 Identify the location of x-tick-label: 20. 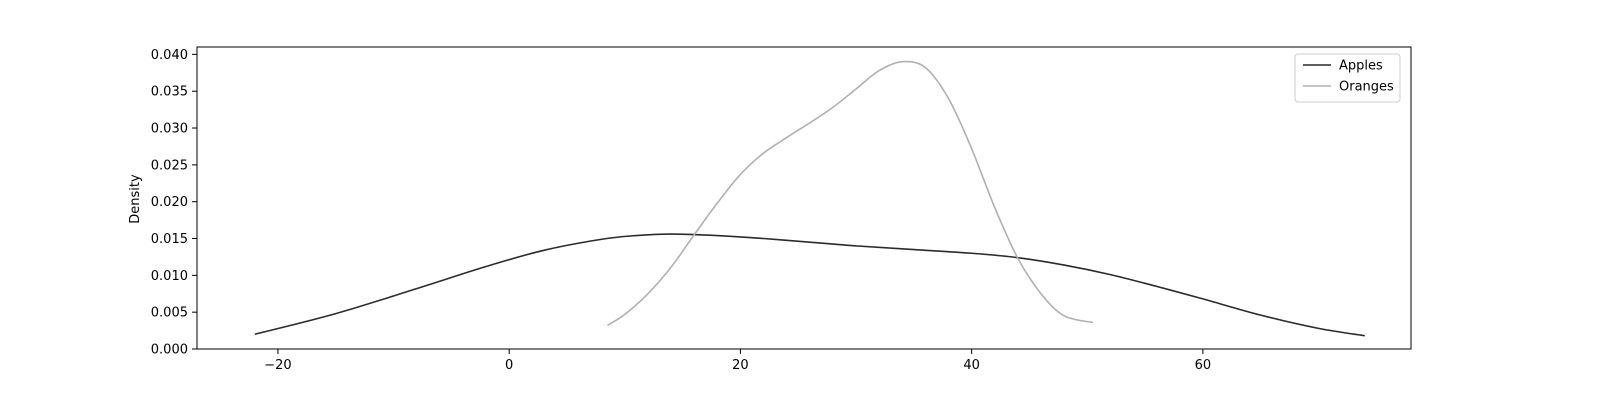
(740, 365).